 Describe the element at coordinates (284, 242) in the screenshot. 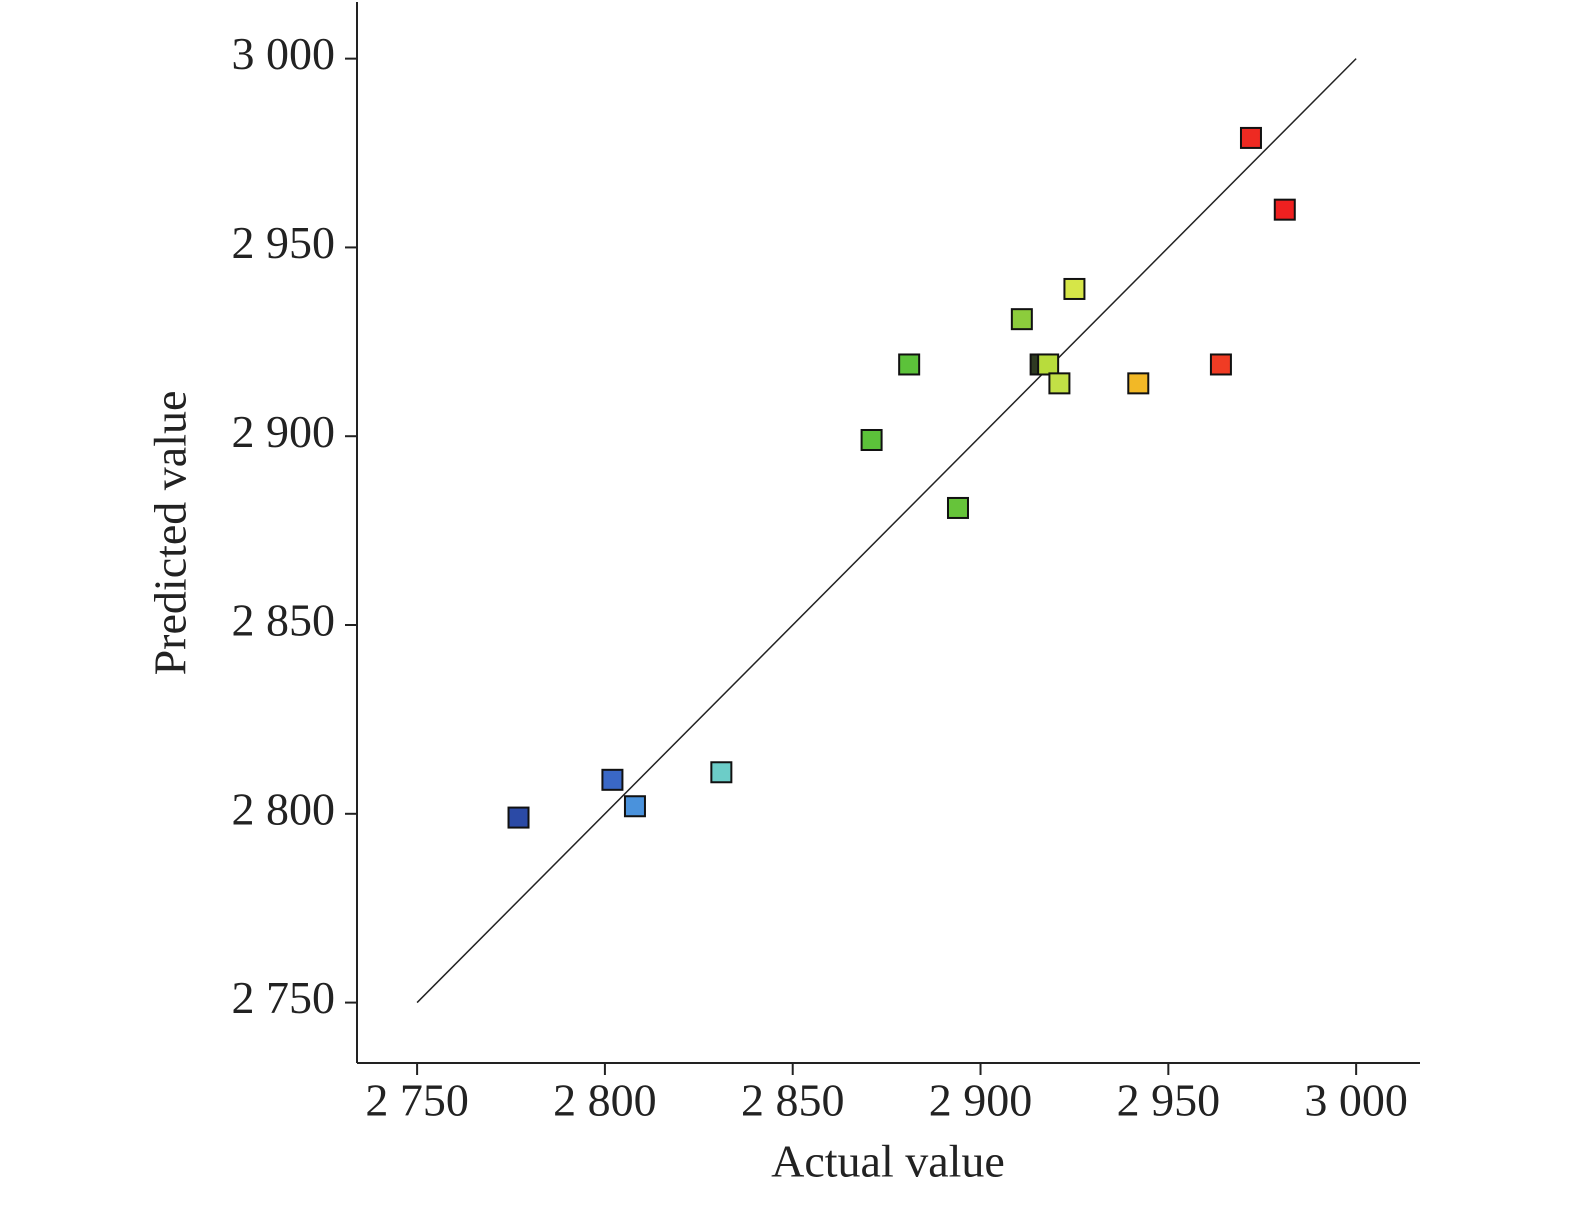

I see `y-tick-label: 2 950` at that location.